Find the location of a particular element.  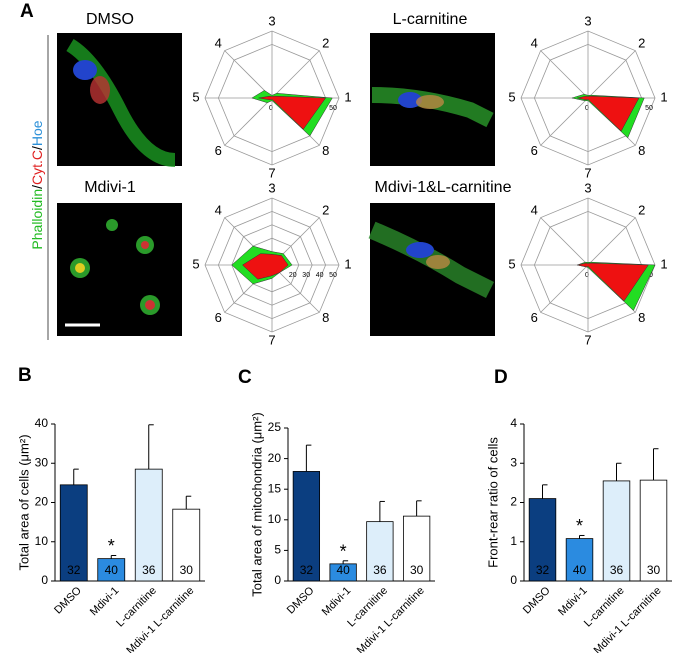

panel-label: C is located at coordinates (245, 377).